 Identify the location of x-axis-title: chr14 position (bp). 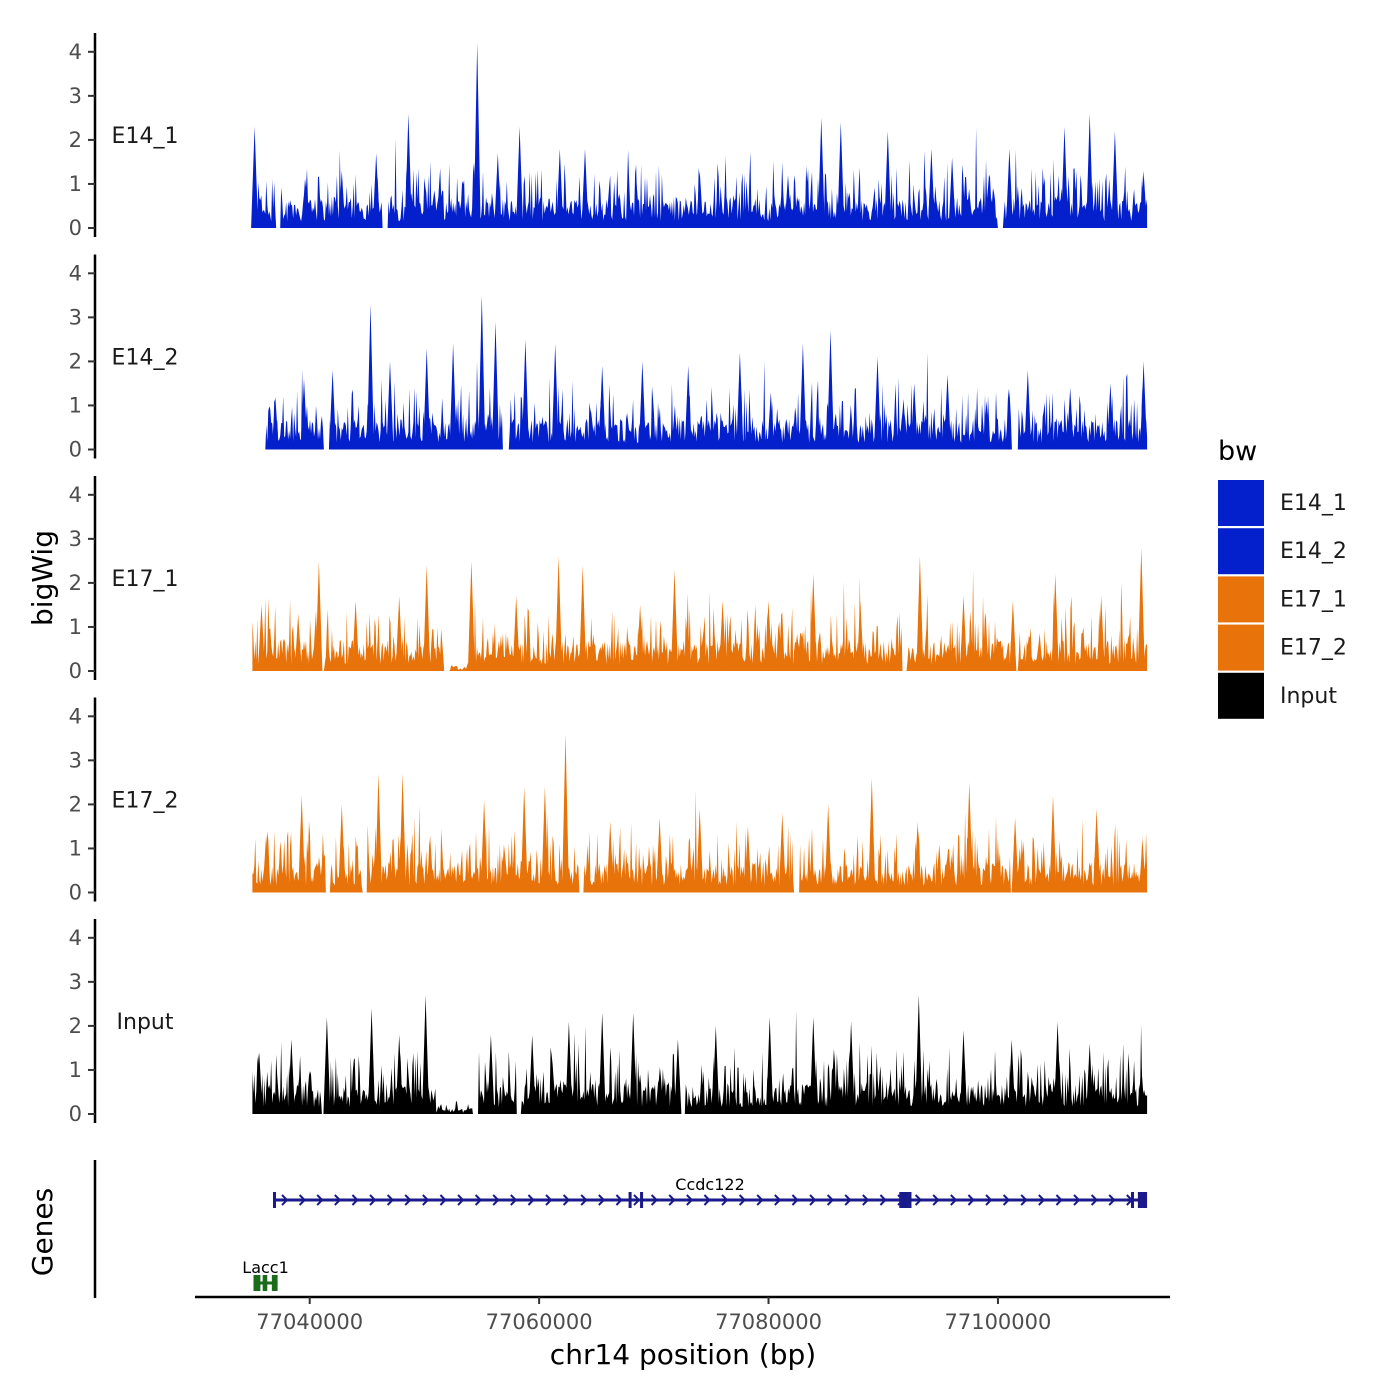
(683, 1354).